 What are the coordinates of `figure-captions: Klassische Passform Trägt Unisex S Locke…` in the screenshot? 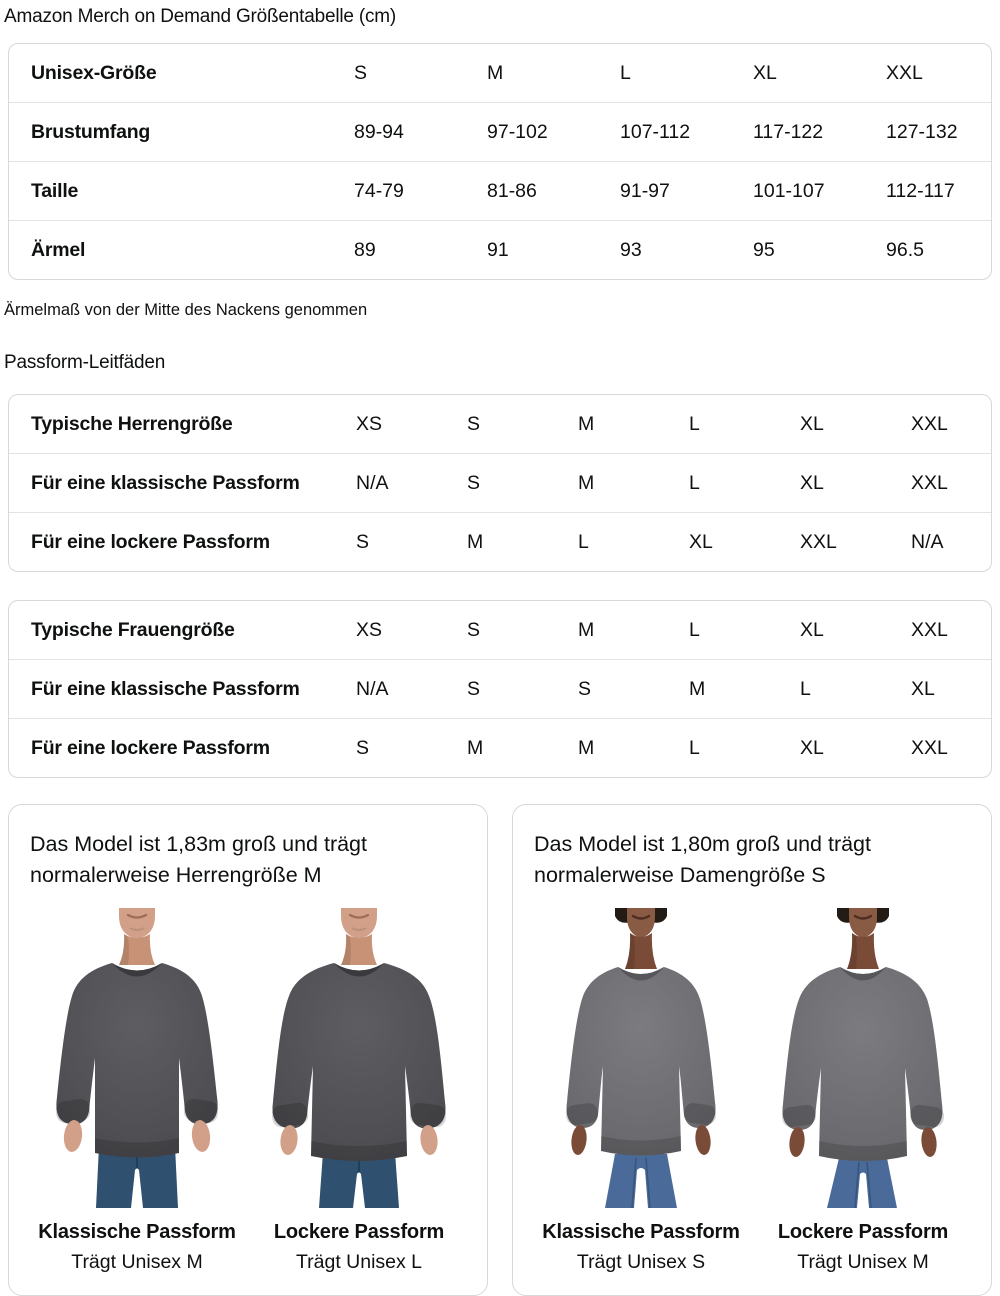 It's located at (752, 1247).